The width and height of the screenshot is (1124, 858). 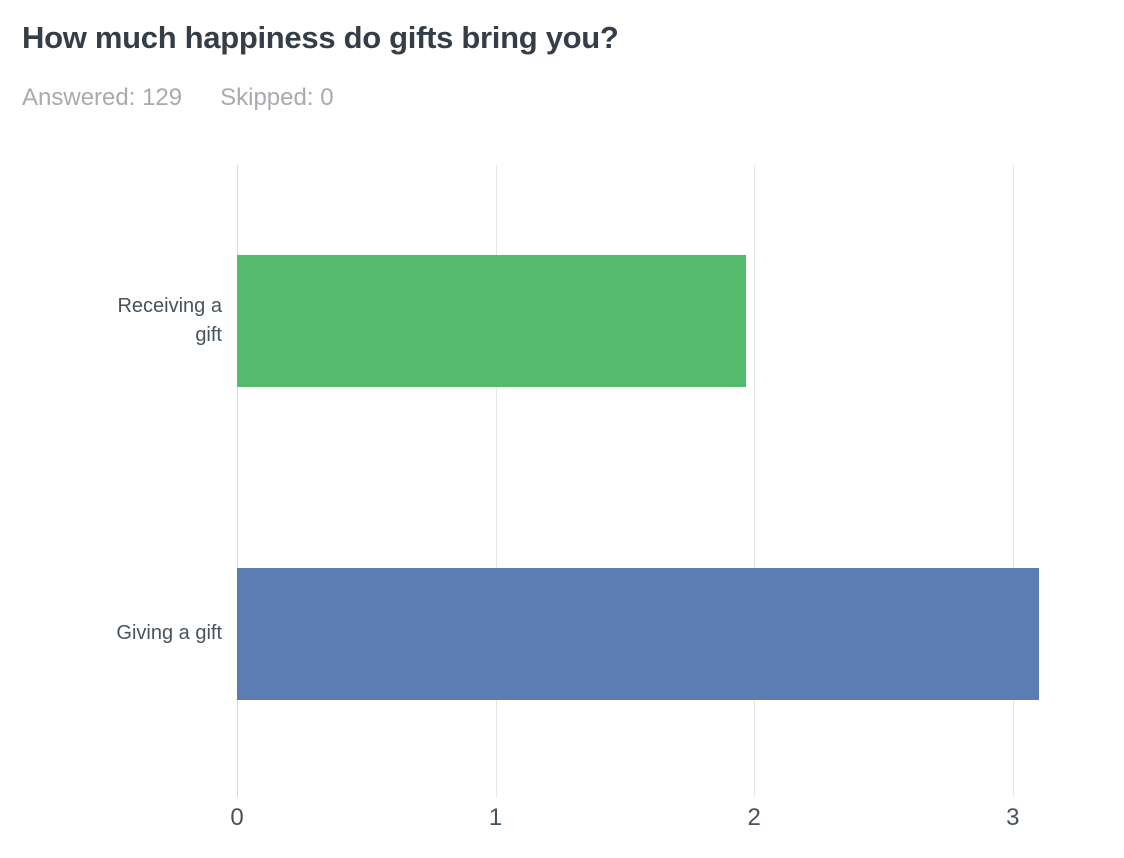 What do you see at coordinates (237, 817) in the screenshot?
I see `x-tick-label: 0` at bounding box center [237, 817].